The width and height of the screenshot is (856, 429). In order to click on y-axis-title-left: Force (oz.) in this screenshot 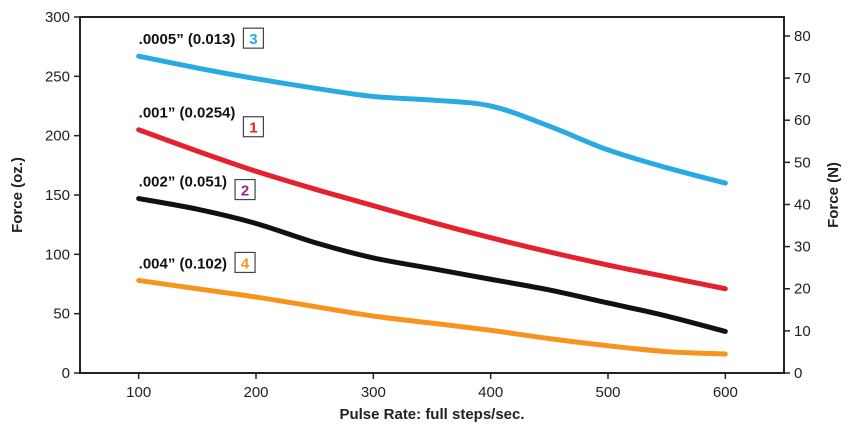, I will do `click(17, 195)`.